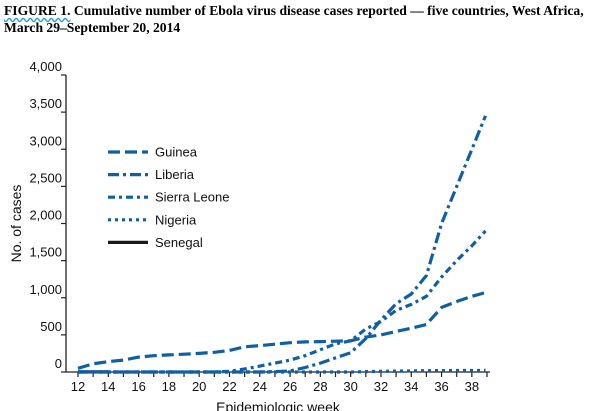 Image resolution: width=598 pixels, height=411 pixels. I want to click on x-tick-label: 14, so click(108, 386).